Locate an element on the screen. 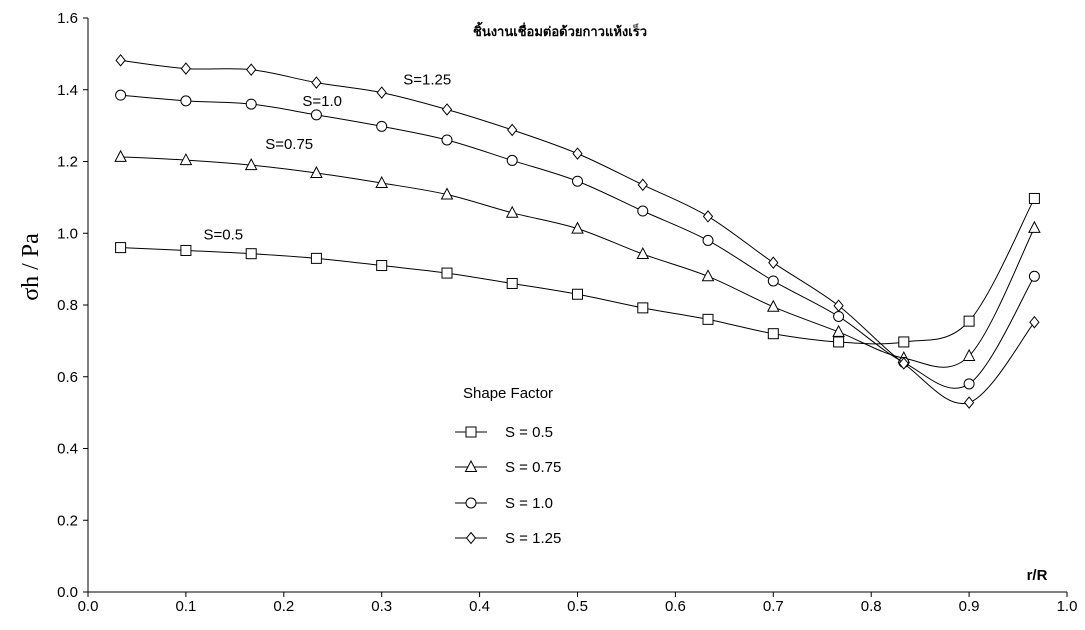 This screenshot has width=1085, height=630. y-tick-label: 0.8 is located at coordinates (67, 305).